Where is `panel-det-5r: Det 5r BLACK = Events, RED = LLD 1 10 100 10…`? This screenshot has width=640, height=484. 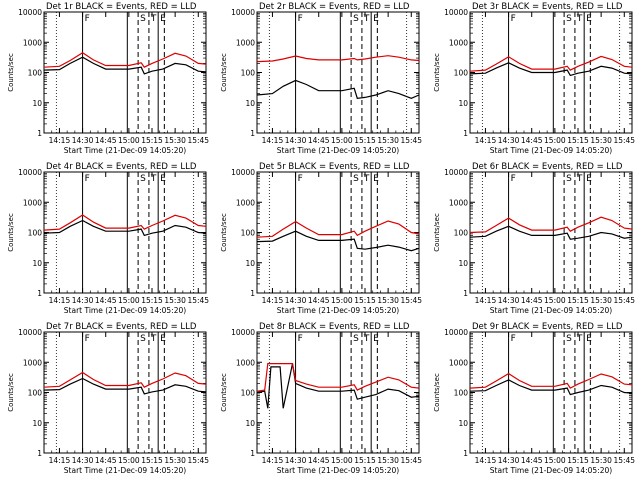 panel-det-5r: Det 5r BLACK = Events, RED = LLD 1 10 100 10… is located at coordinates (319, 240).